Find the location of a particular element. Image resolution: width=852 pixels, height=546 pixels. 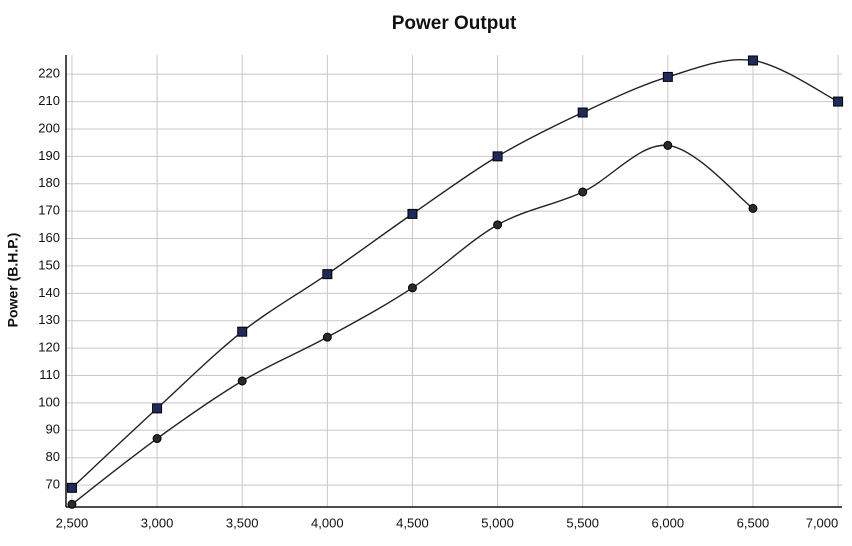

y-tick-label: 70 is located at coordinates (53, 484).